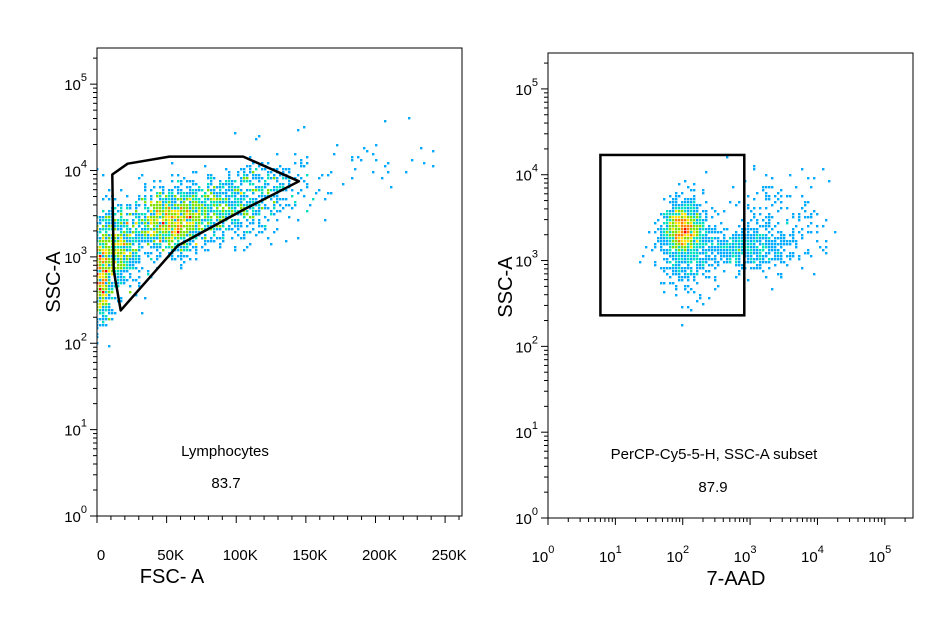 The height and width of the screenshot is (621, 939). I want to click on gate-polygon, so click(206, 233).